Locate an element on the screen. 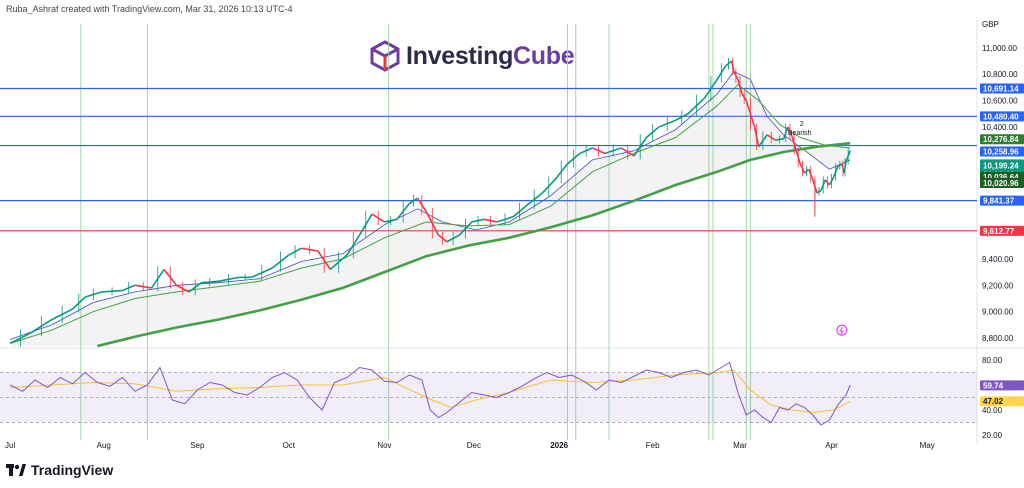 This screenshot has width=1024, height=488. time-axis: Jul Aug Sep Oct Nov Dec 2026 Feb Mar Apr May is located at coordinates (470, 445).